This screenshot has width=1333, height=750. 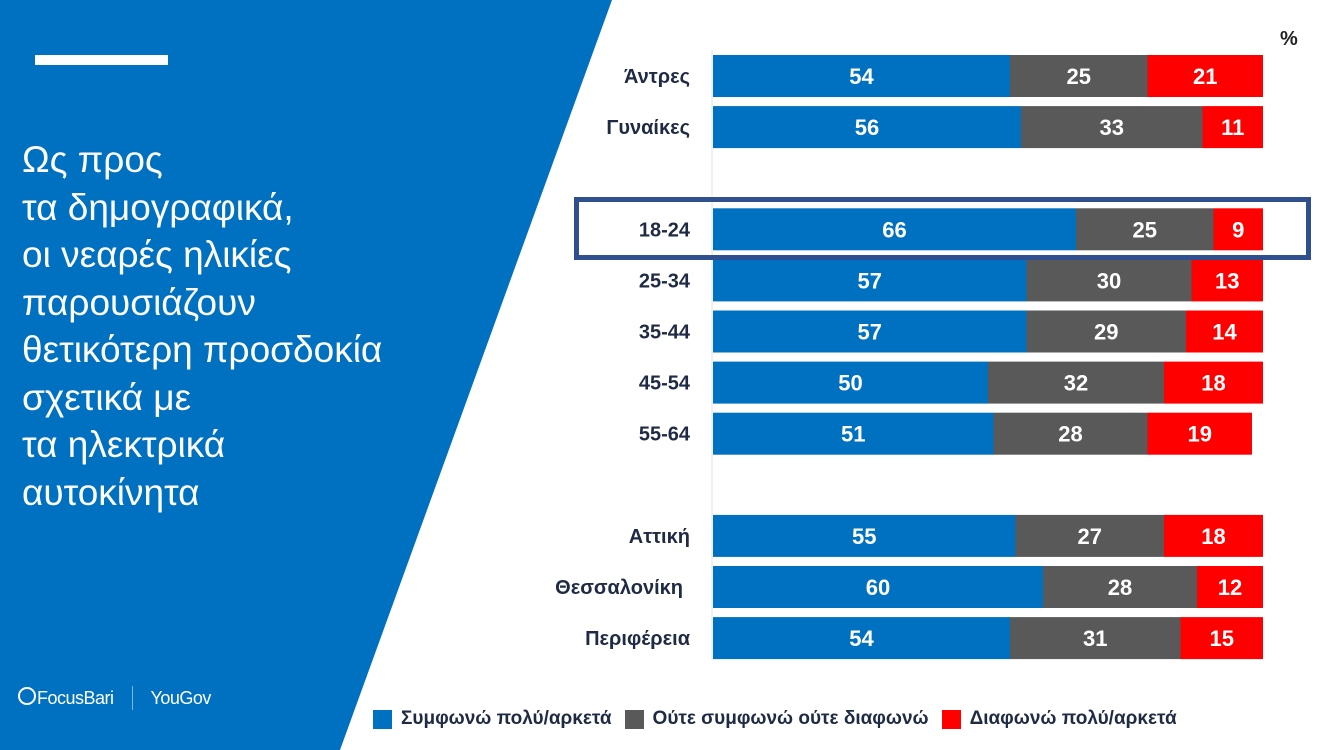 I want to click on data-label: 51, so click(x=853, y=434).